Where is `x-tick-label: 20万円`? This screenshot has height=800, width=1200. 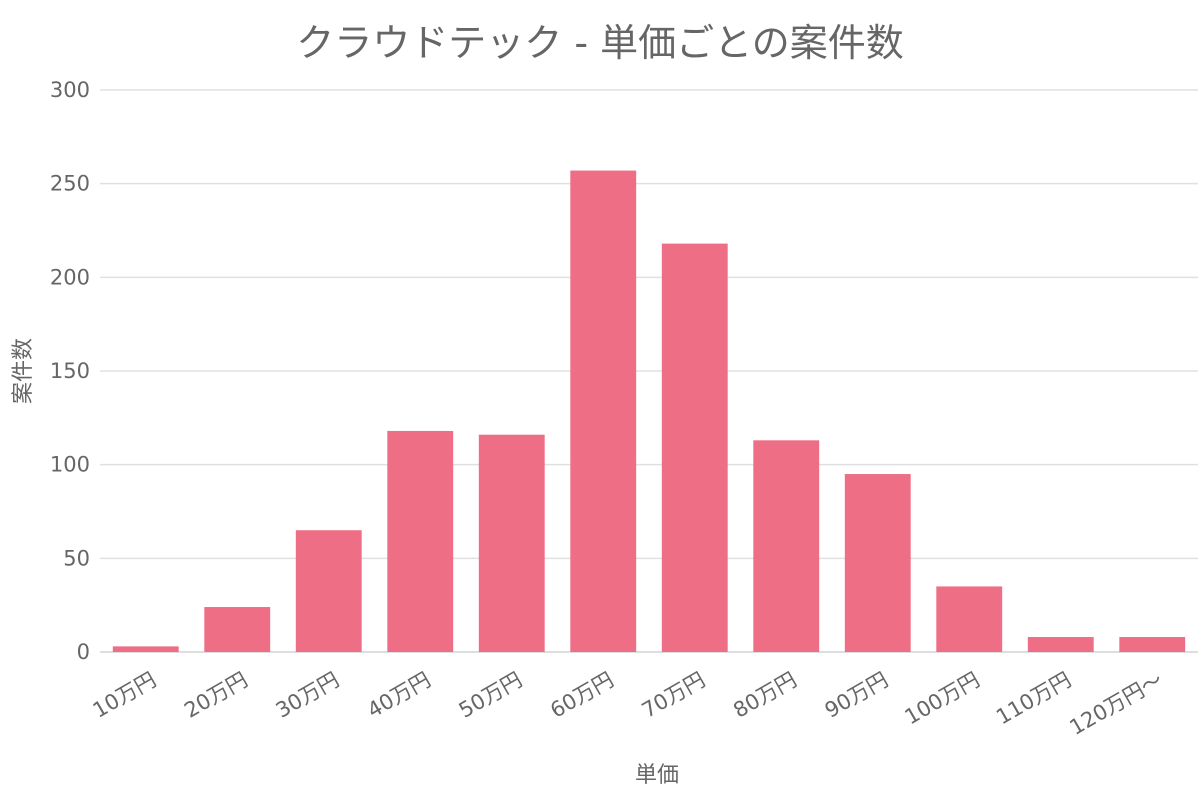 x-tick-label: 20万円 is located at coordinates (216, 695).